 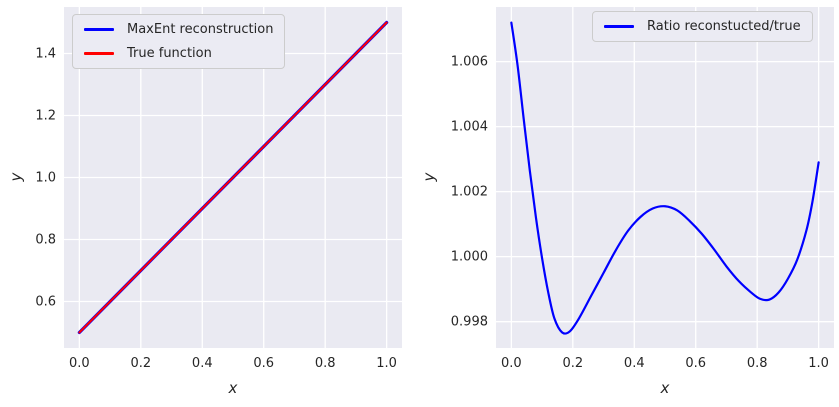 What do you see at coordinates (45, 115) in the screenshot?
I see `y-tick-label: 1.2` at bounding box center [45, 115].